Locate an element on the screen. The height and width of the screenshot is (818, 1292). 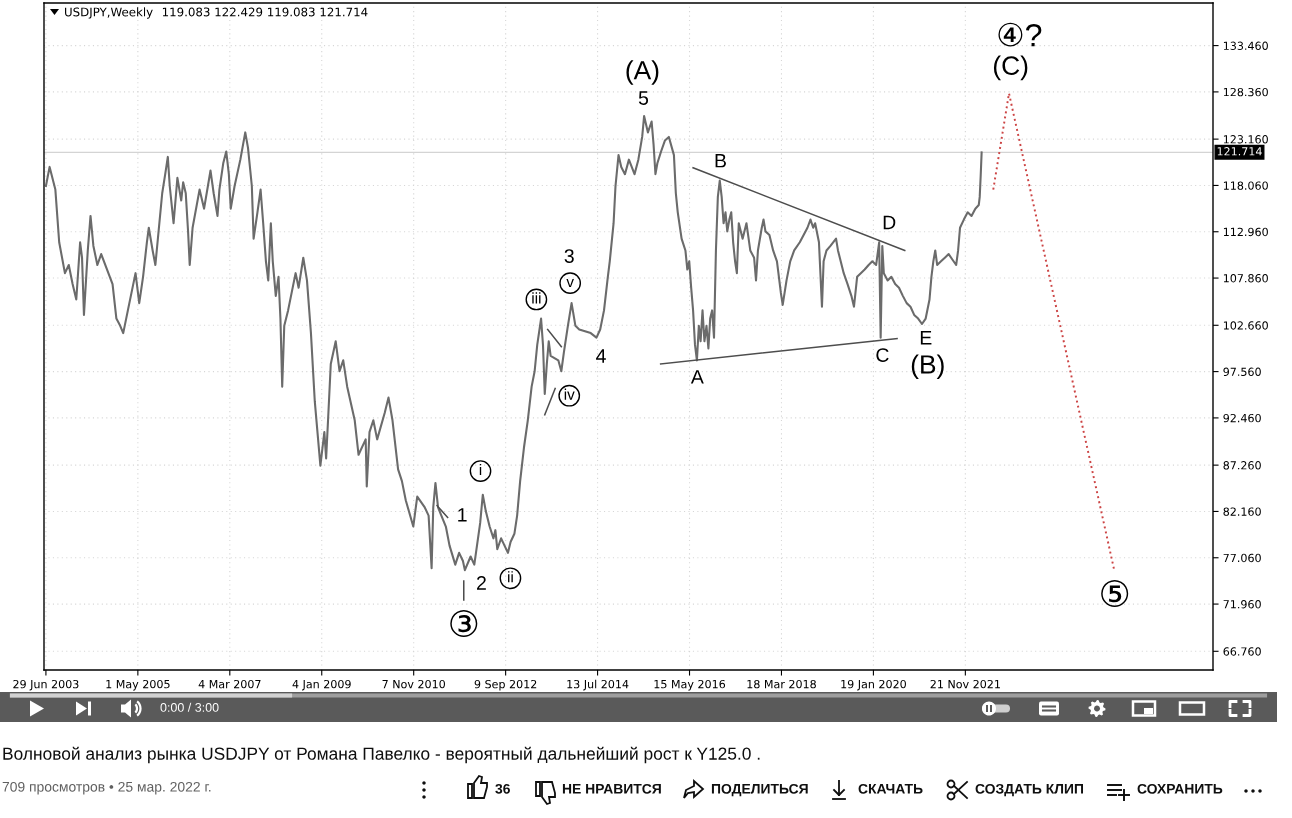
text: Волновой анализ рынка USDJPY от Романа Павелко - вероятный дальнейший рост к Y125.0 . is located at coordinates (381, 755).